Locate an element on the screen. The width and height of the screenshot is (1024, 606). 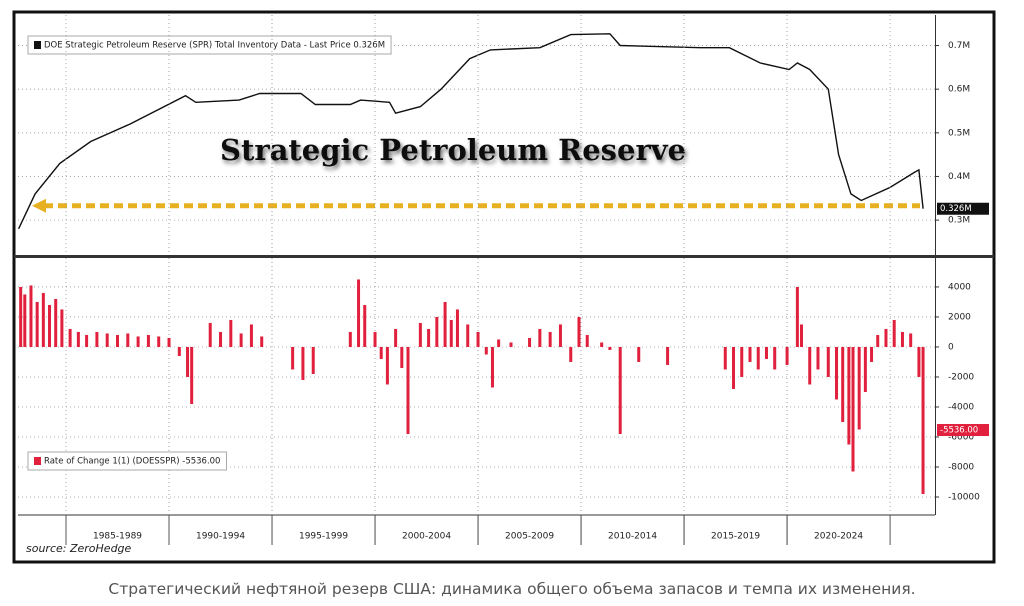
y-tick-label: -4000 is located at coordinates (961, 407).